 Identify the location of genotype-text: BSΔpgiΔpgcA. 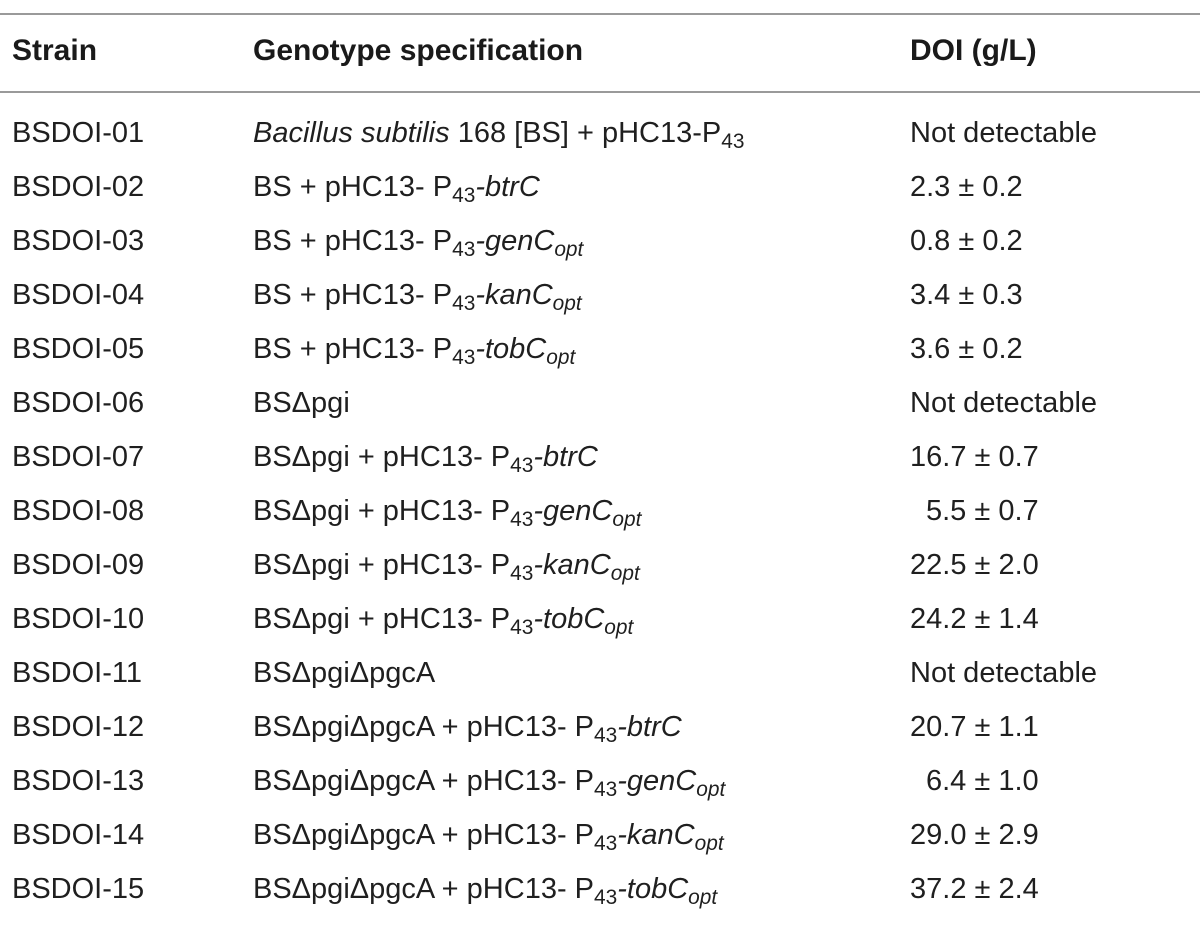
(344, 673).